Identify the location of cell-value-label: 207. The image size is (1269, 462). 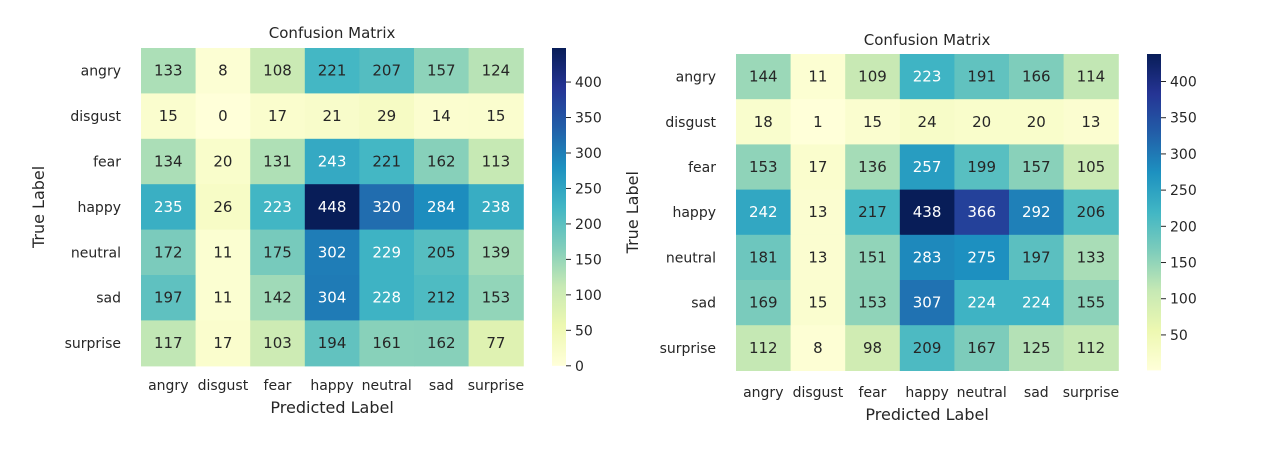
(386, 71).